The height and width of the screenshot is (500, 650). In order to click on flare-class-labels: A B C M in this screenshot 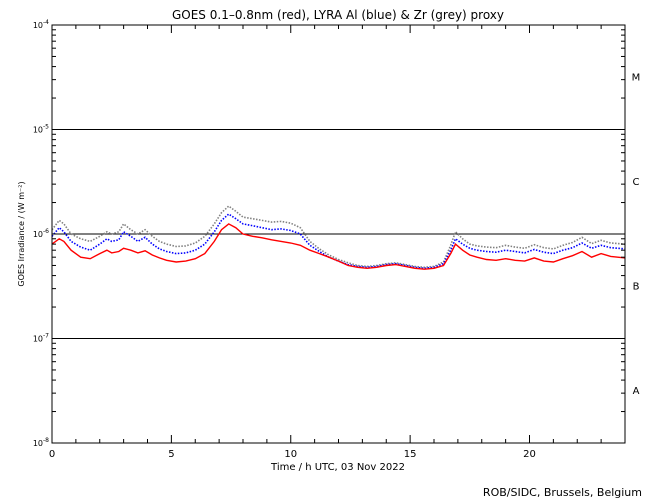, I will do `click(636, 235)`.